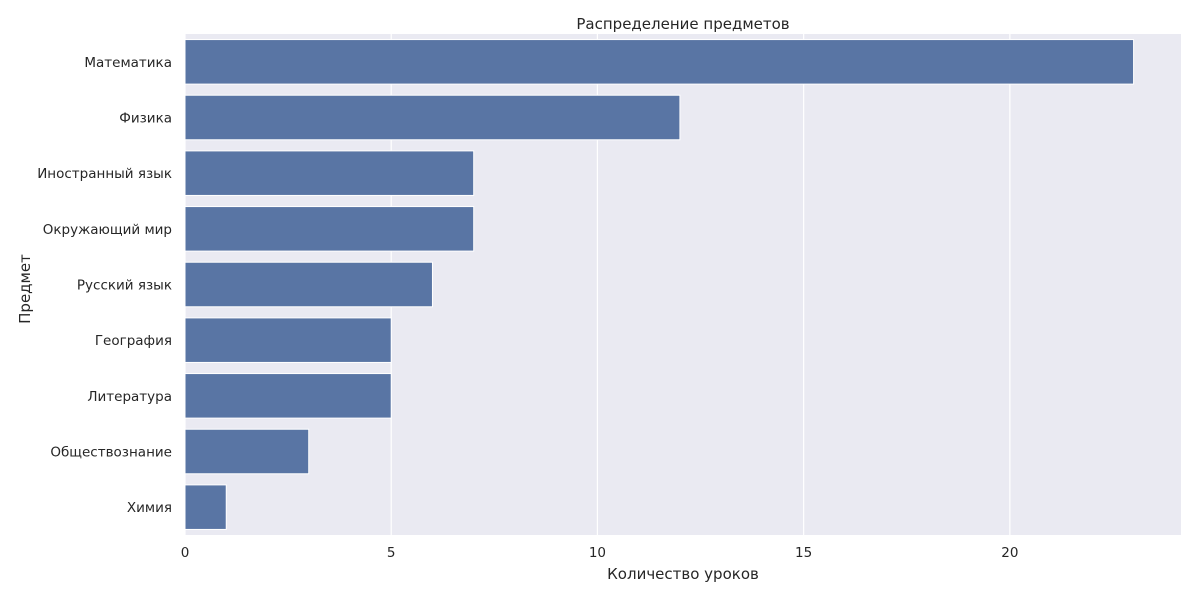  What do you see at coordinates (683, 574) in the screenshot?
I see `x-axis-label: Количество уроков` at bounding box center [683, 574].